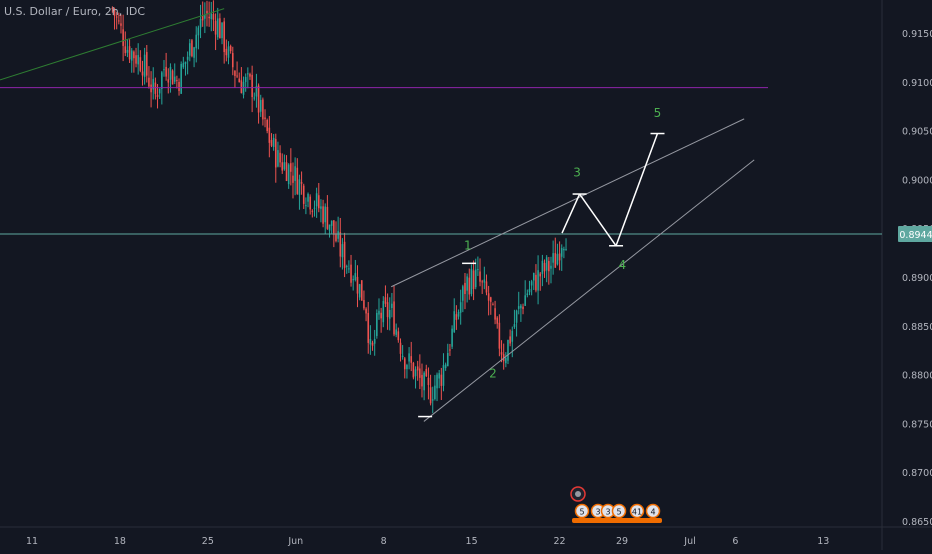 Image resolution: width=932 pixels, height=554 pixels. Describe the element at coordinates (689, 541) in the screenshot. I see `x-tick-label: Jul` at that location.